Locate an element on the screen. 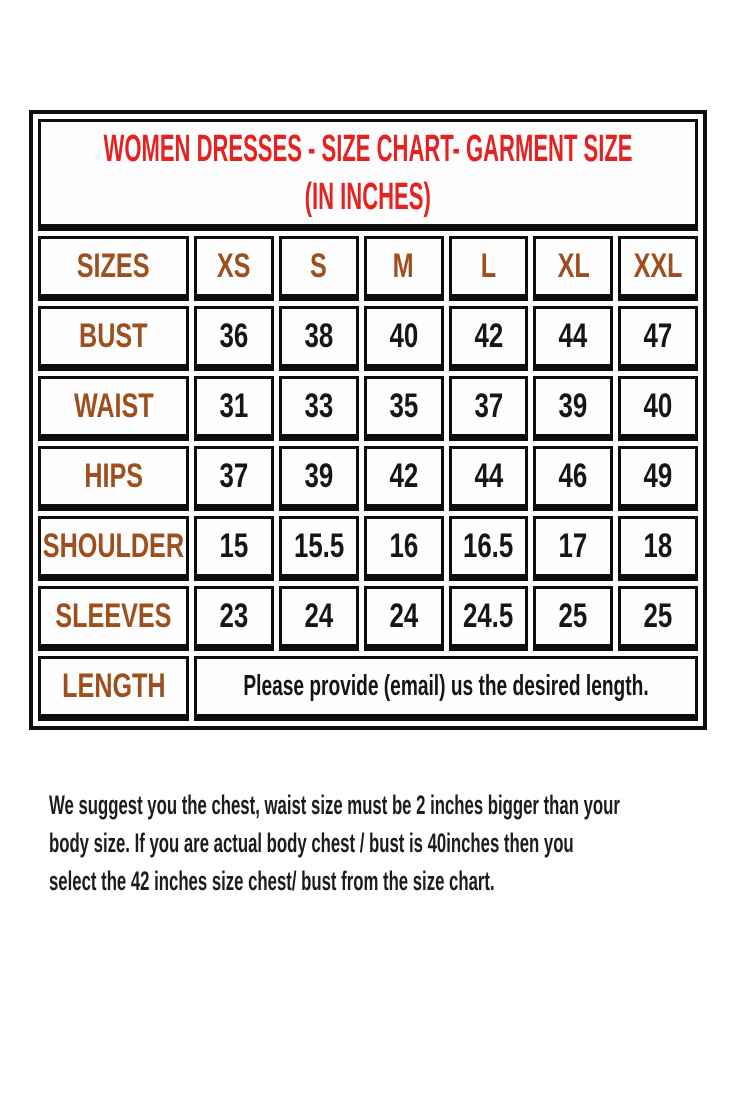 Image resolution: width=733 pixels, height=1100 pixels. chart-title-line1: WOMEN DRESSES - SIZE CHART- GARMENT SIZE is located at coordinates (368, 149).